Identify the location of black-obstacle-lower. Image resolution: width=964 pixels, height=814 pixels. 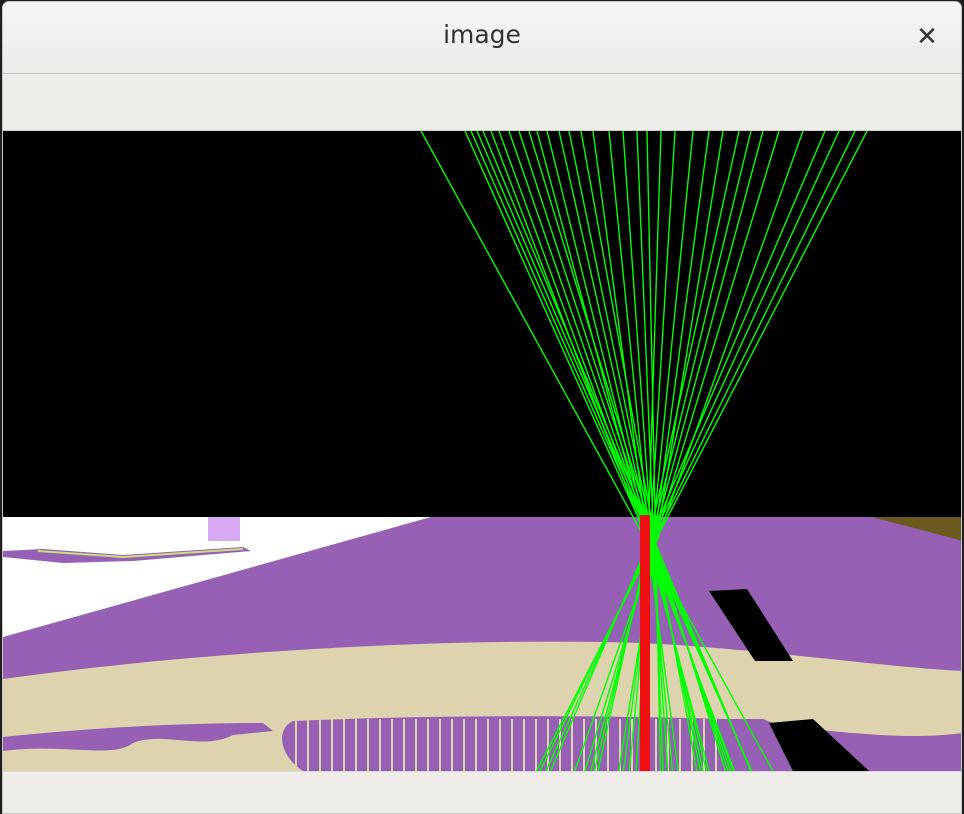
(819, 745).